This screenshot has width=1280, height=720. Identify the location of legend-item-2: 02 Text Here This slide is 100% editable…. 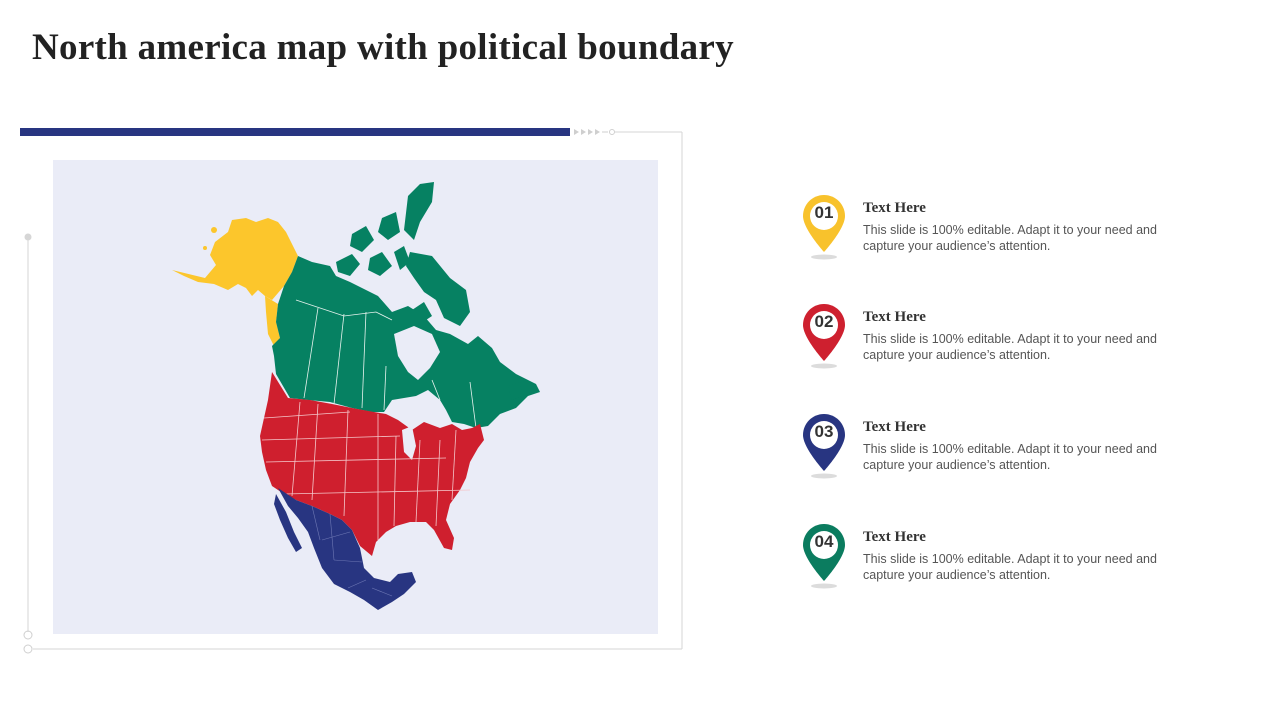
(1000, 339).